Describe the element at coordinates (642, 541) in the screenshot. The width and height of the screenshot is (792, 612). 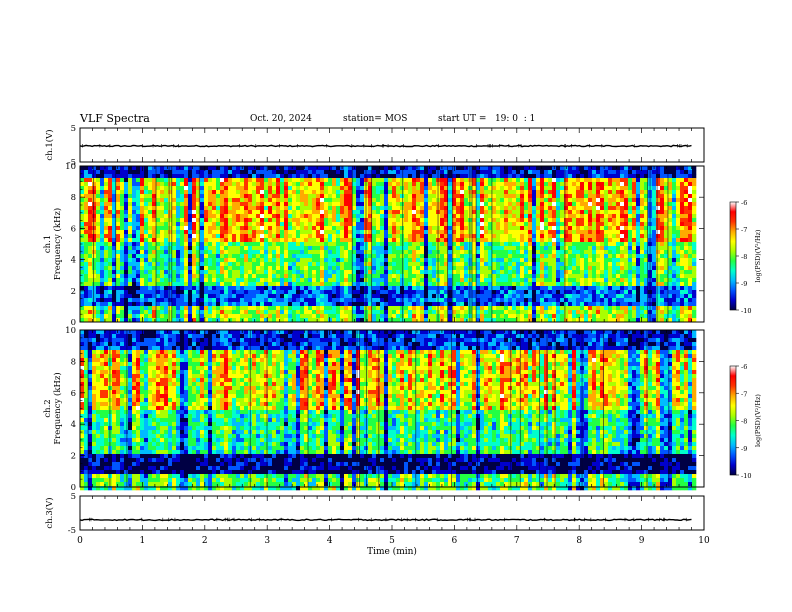
I see `x-tick-label: 9` at that location.